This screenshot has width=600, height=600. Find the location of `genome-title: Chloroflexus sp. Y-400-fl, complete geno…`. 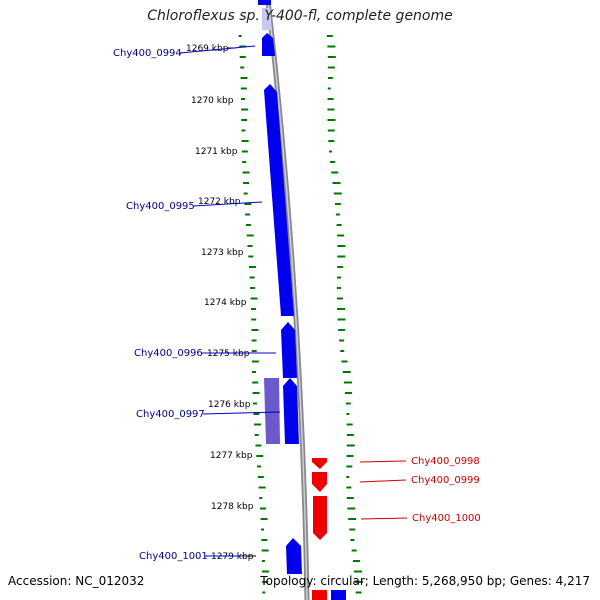

genome-title: Chloroflexus sp. Y-400-fl, complete geno… is located at coordinates (300, 16).